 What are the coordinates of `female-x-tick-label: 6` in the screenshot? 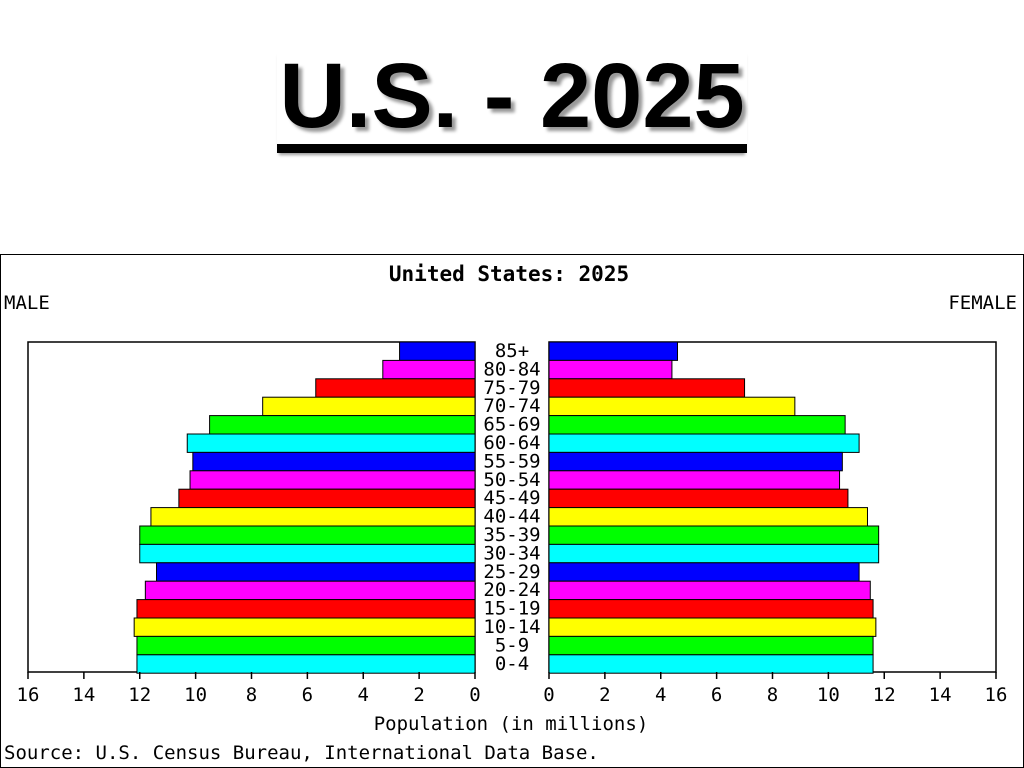 It's located at (716, 695).